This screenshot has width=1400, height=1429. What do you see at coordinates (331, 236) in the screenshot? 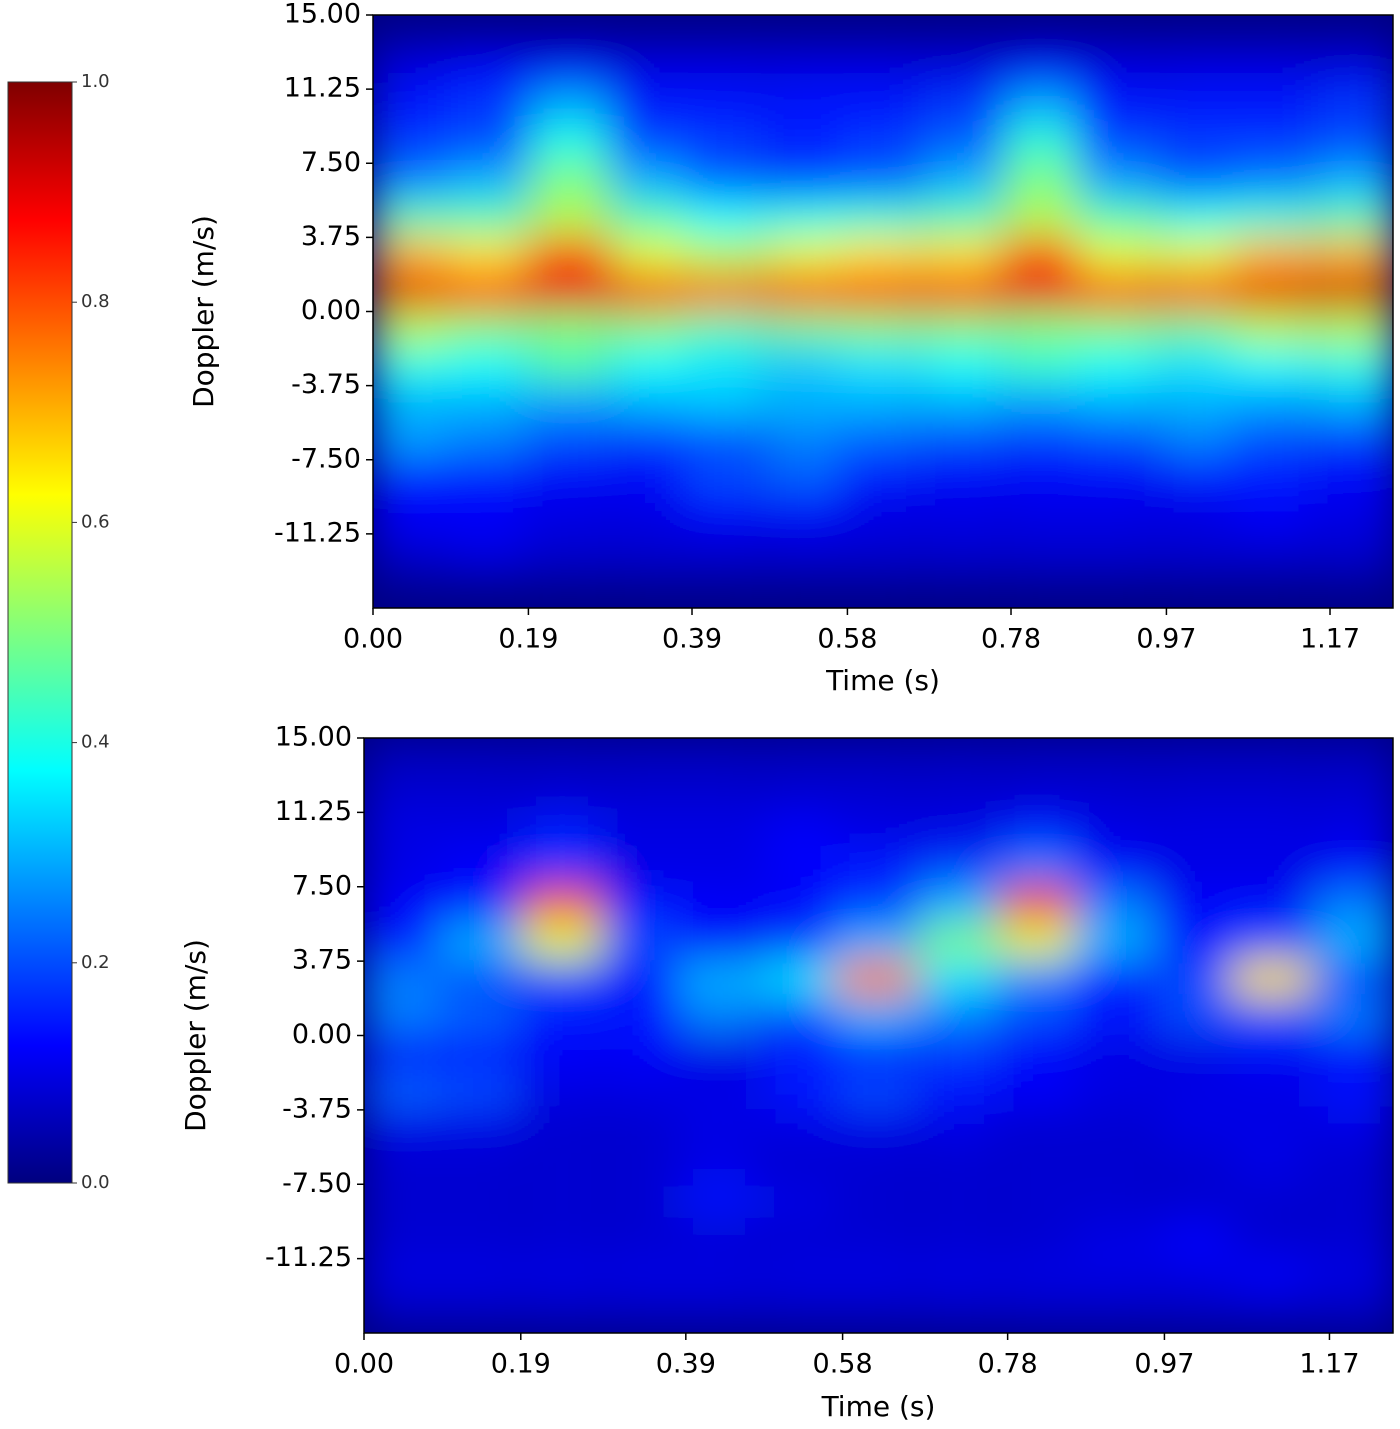
I see `y-tick-label: 3.75` at bounding box center [331, 236].